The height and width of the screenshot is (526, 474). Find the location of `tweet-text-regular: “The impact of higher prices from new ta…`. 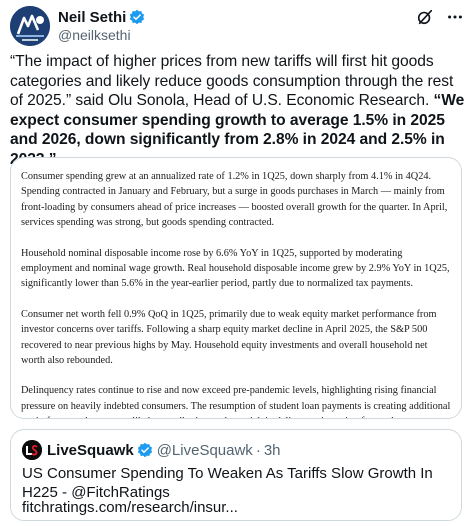

tweet-text-regular: “The impact of higher prices from new ta… is located at coordinates (232, 81).